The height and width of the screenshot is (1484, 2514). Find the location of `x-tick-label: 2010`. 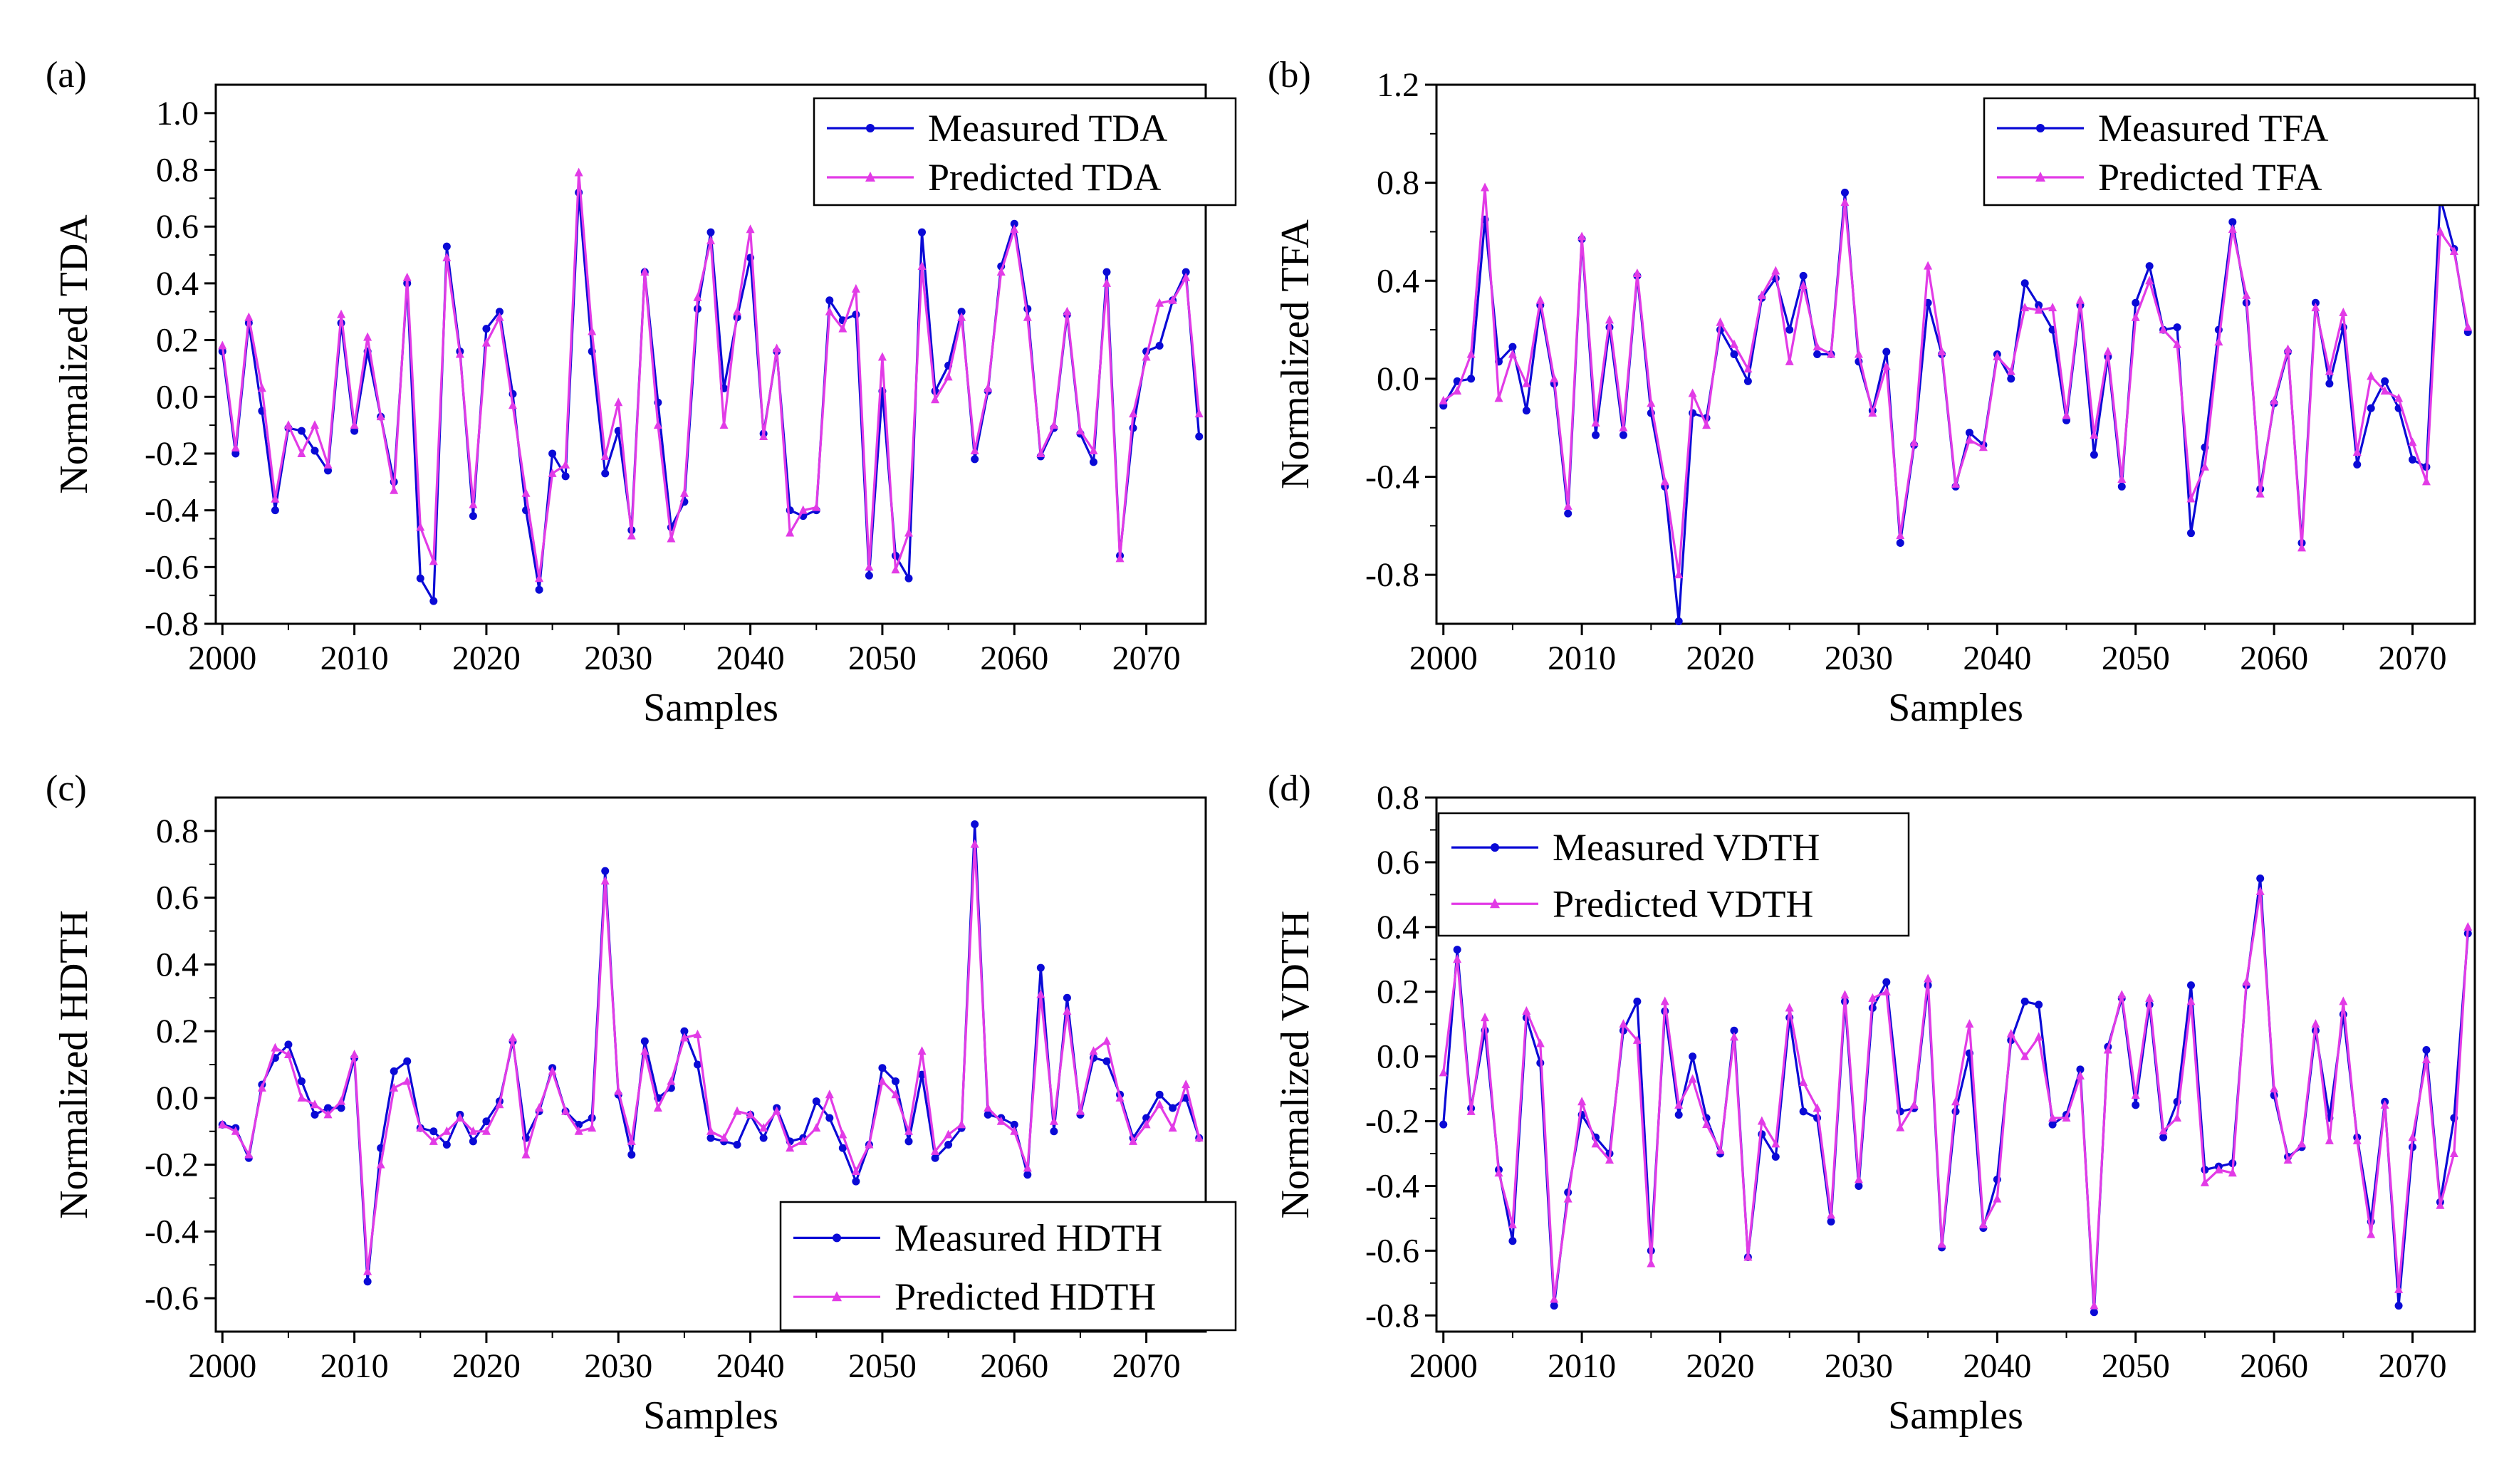

x-tick-label: 2010 is located at coordinates (1582, 658).